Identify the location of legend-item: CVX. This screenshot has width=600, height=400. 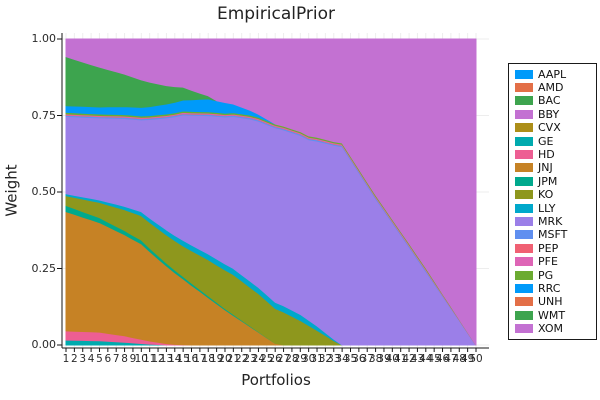
(554, 128).